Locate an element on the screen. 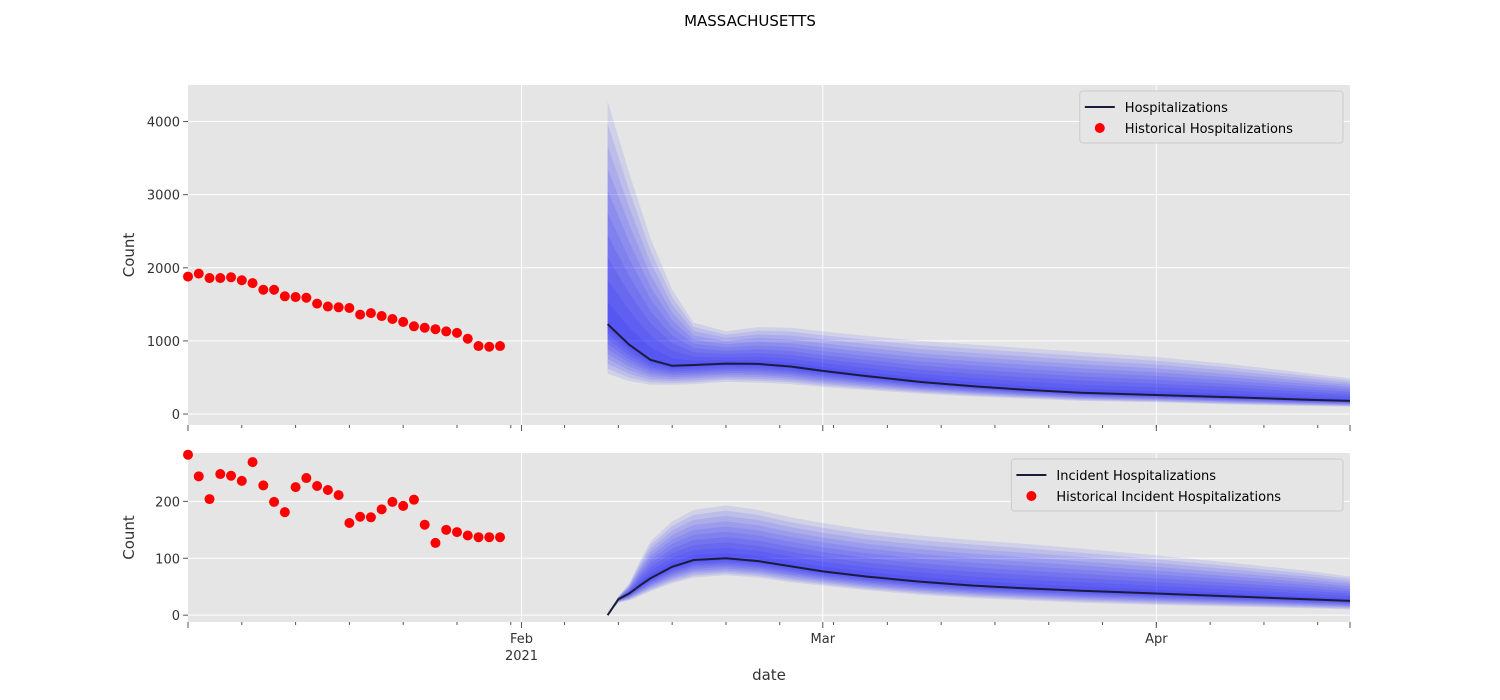 Image resolution: width=1500 pixels, height=700 pixels. legend-entry-label: Historical Incident Hospitalizations is located at coordinates (1168, 497).